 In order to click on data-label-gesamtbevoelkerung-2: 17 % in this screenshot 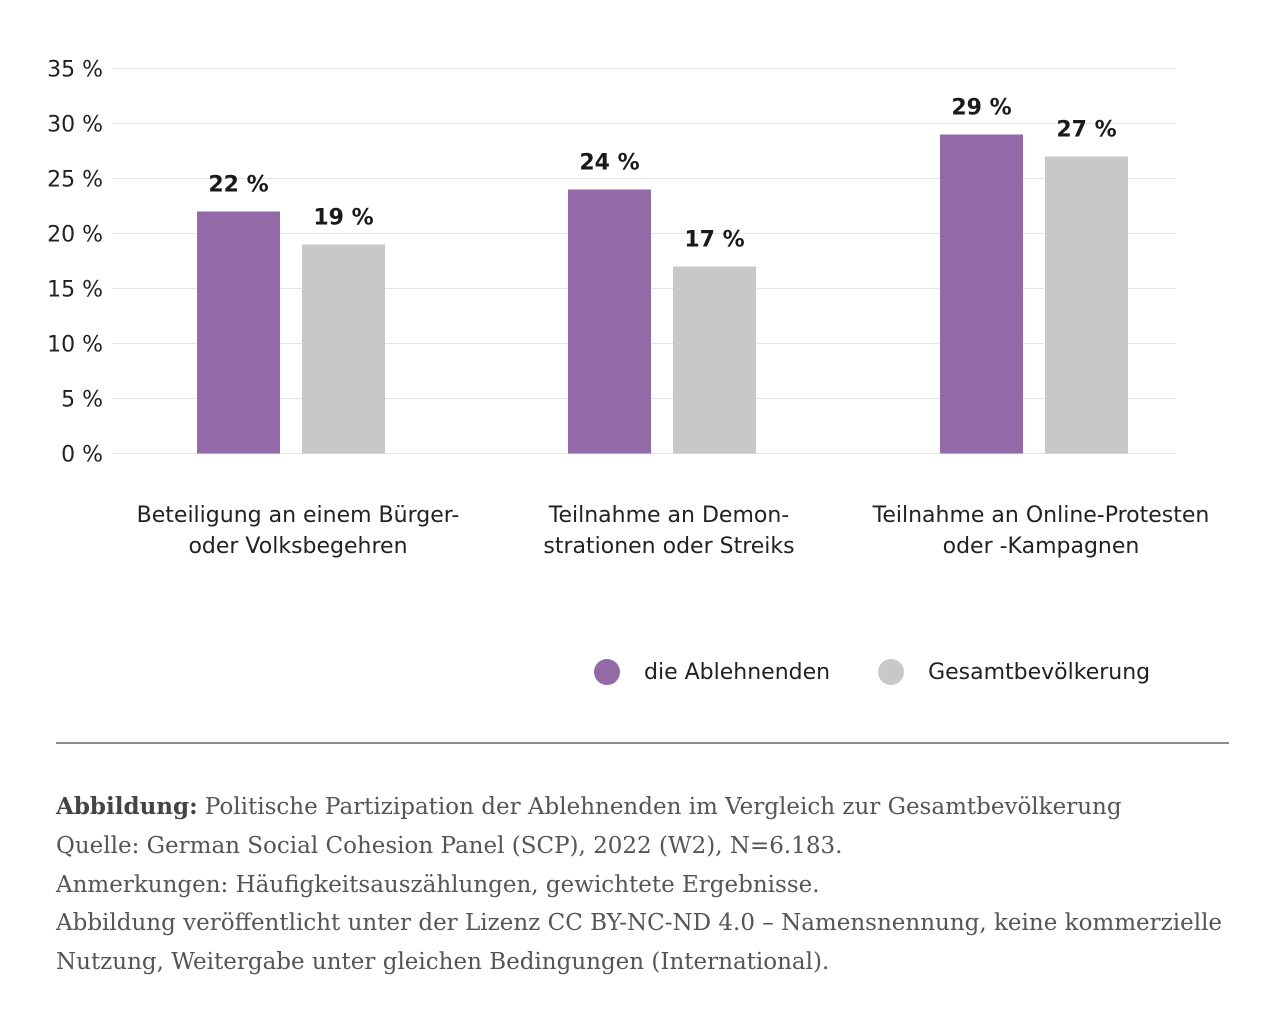, I will do `click(714, 240)`.